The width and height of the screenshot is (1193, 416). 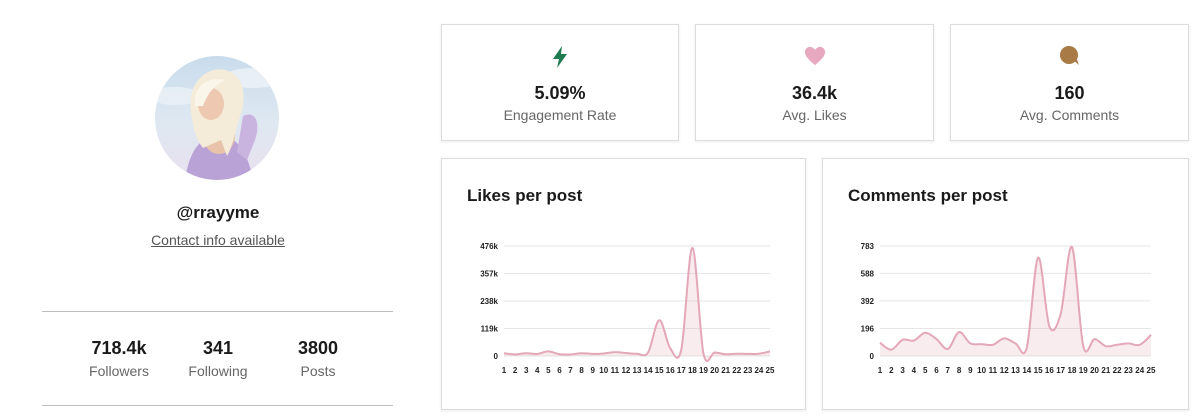 What do you see at coordinates (218, 348) in the screenshot?
I see `stat-value: 341` at bounding box center [218, 348].